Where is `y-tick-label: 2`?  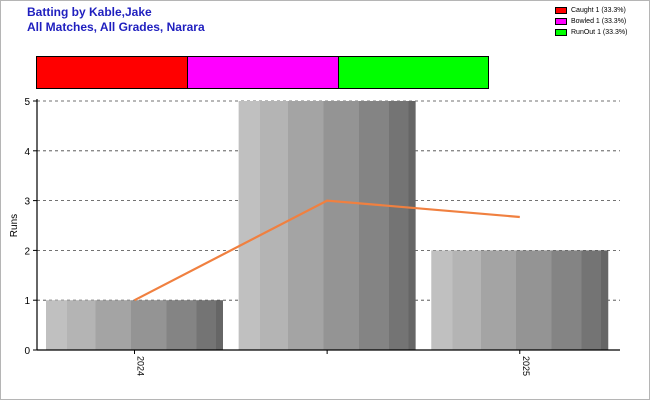
y-tick-label: 2 is located at coordinates (27, 251).